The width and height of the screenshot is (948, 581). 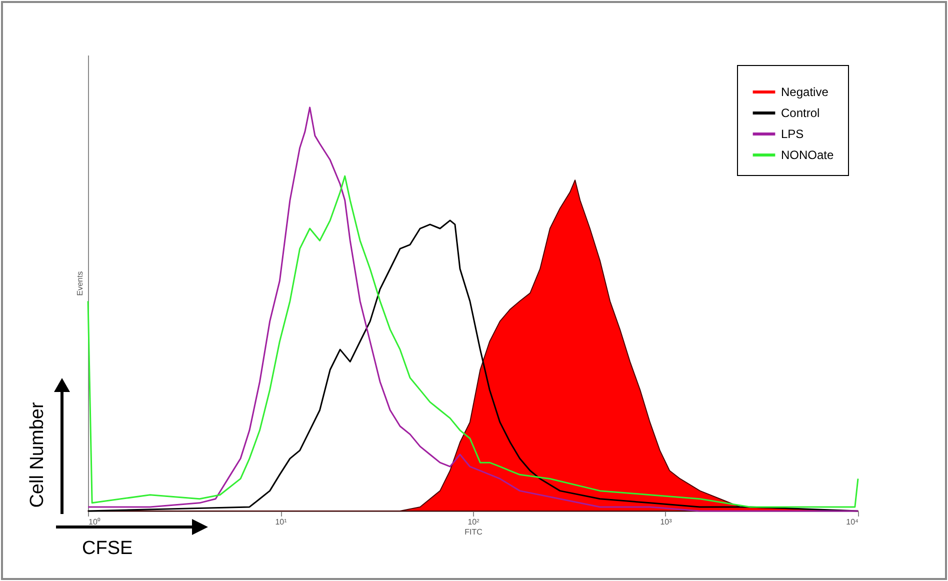 What do you see at coordinates (80, 283) in the screenshot?
I see `y-axis-title: Events` at bounding box center [80, 283].